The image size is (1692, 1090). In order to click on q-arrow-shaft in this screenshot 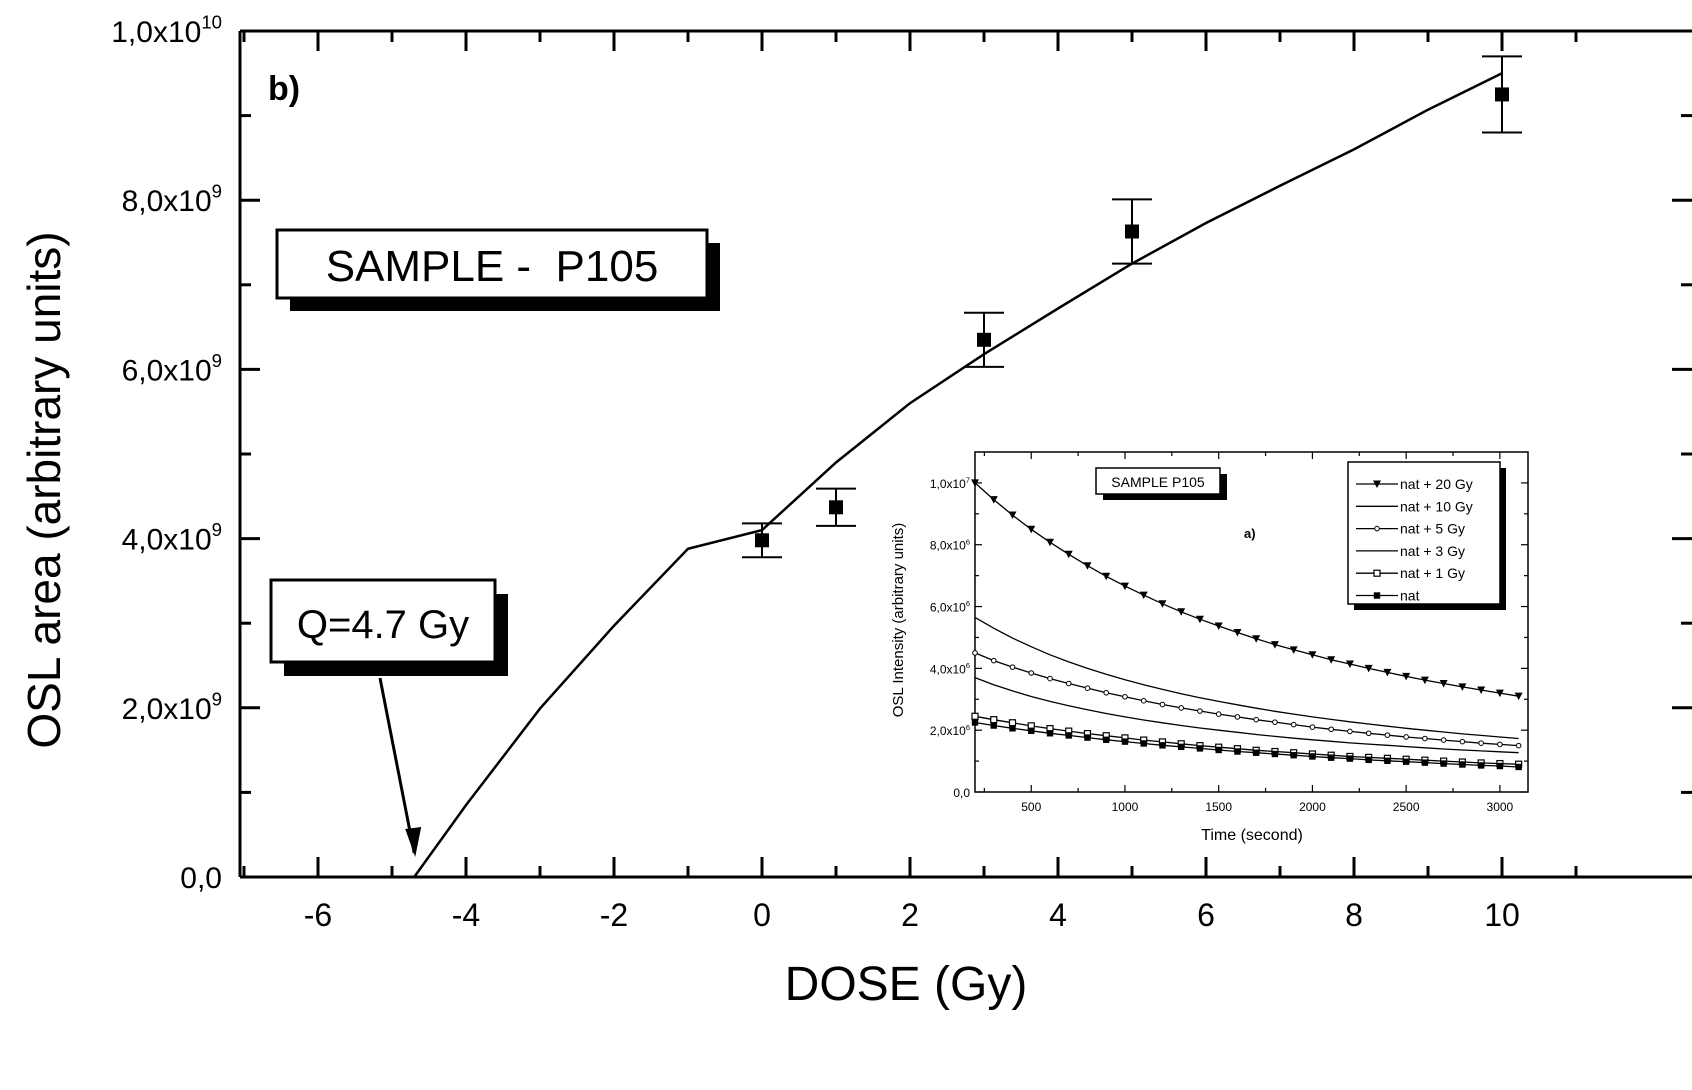, I will do `click(397, 765)`.